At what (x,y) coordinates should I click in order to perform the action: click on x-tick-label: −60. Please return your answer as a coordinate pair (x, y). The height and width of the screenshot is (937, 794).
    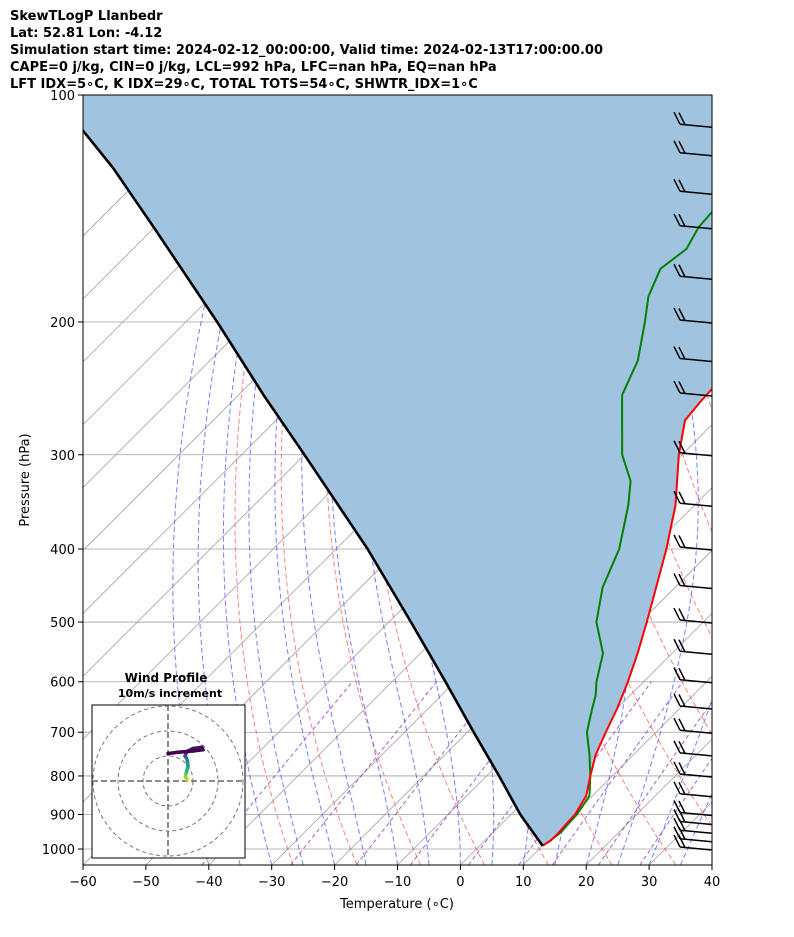
    Looking at the image, I should click on (82, 882).